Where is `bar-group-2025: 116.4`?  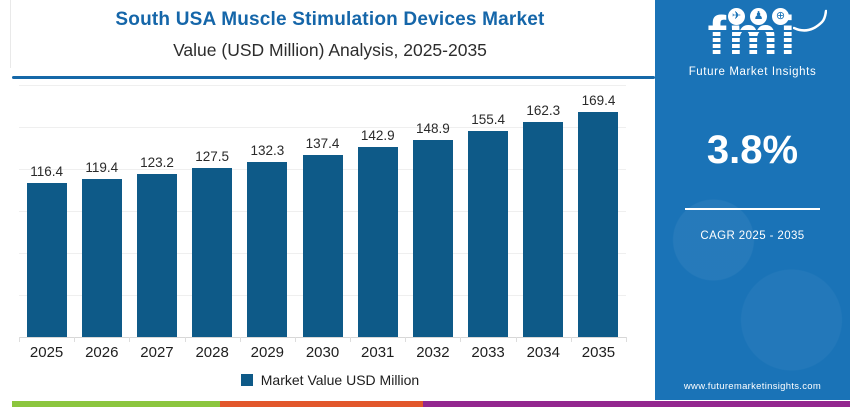
bar-group-2025: 116.4 is located at coordinates (46, 250).